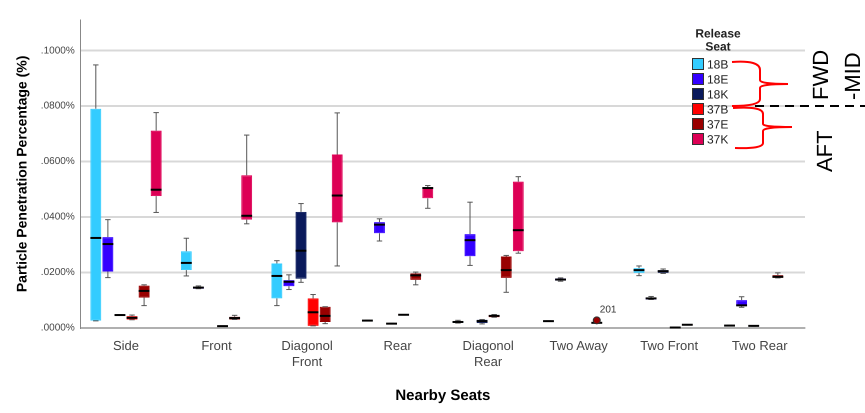 Image resolution: width=865 pixels, height=413 pixels. Describe the element at coordinates (717, 64) in the screenshot. I see `legend-label: 18B` at that location.